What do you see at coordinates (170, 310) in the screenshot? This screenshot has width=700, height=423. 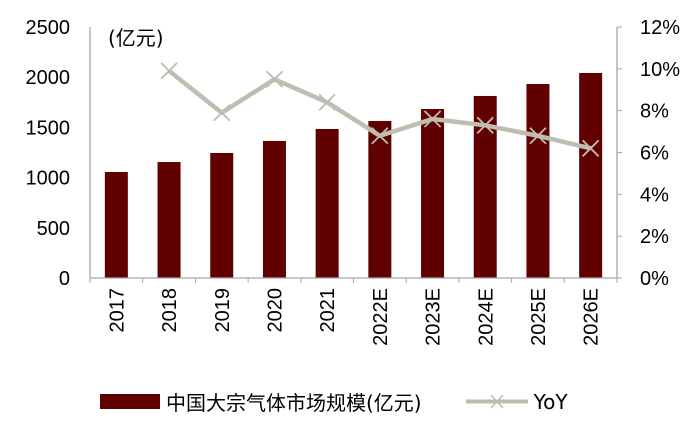 I see `x-tick-label: 2018` at bounding box center [170, 310].